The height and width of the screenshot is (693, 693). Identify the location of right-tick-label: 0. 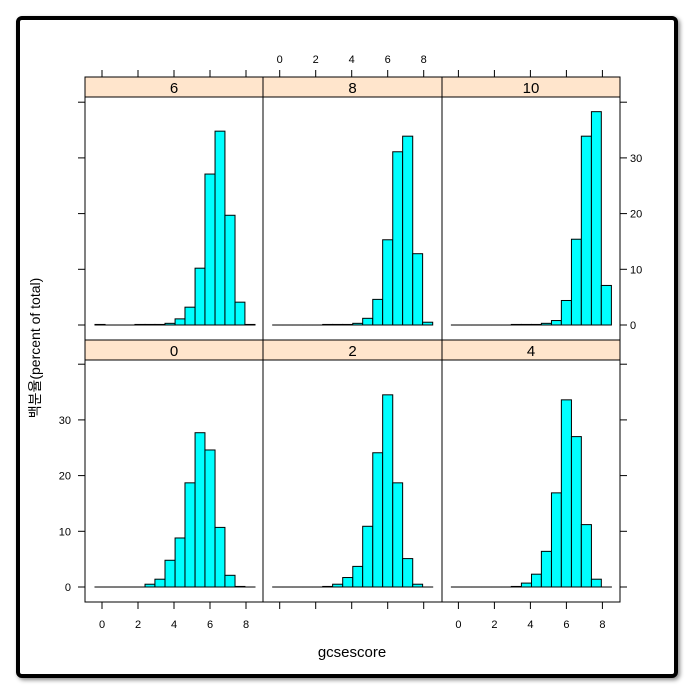
(633, 326).